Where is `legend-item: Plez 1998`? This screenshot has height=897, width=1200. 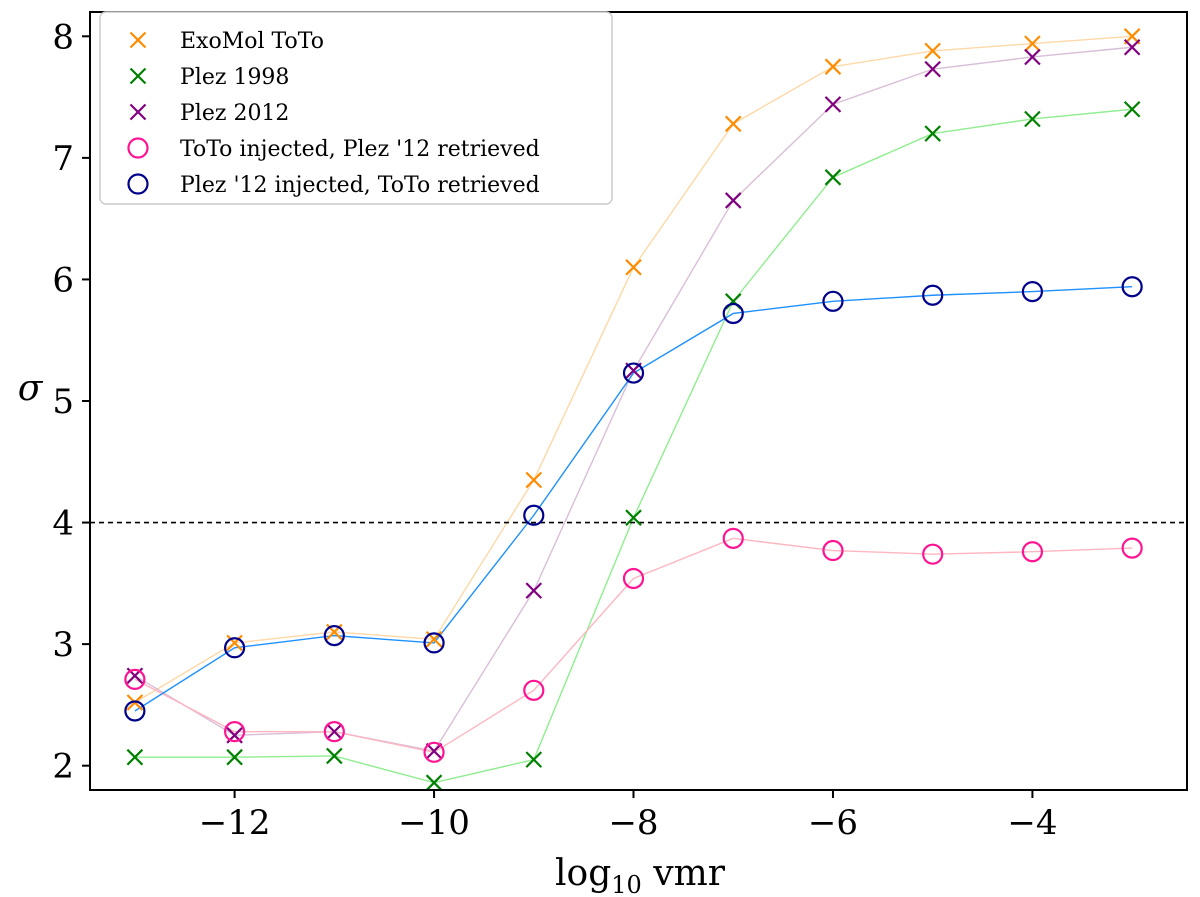 legend-item: Plez 1998 is located at coordinates (209, 77).